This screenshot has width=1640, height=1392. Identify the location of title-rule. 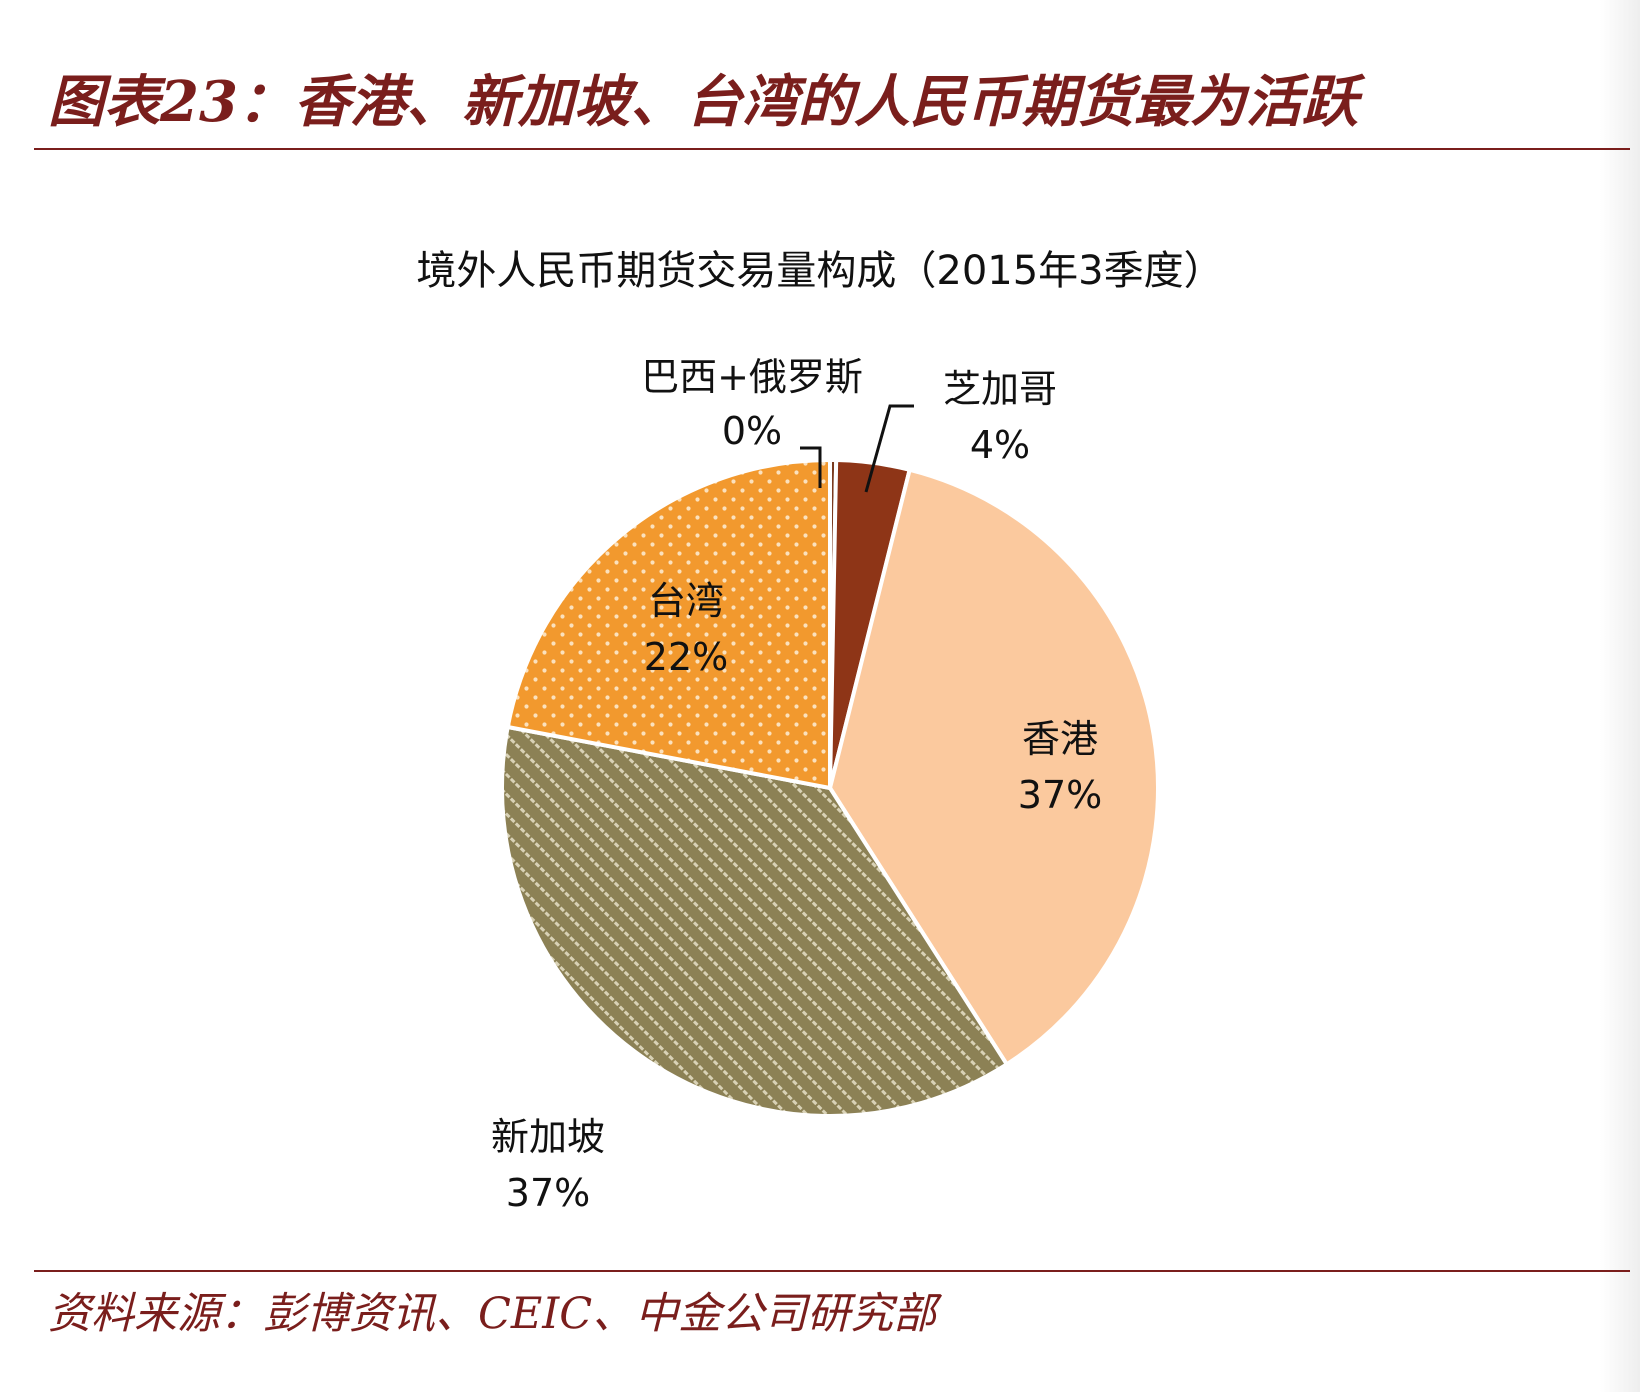
(832, 149).